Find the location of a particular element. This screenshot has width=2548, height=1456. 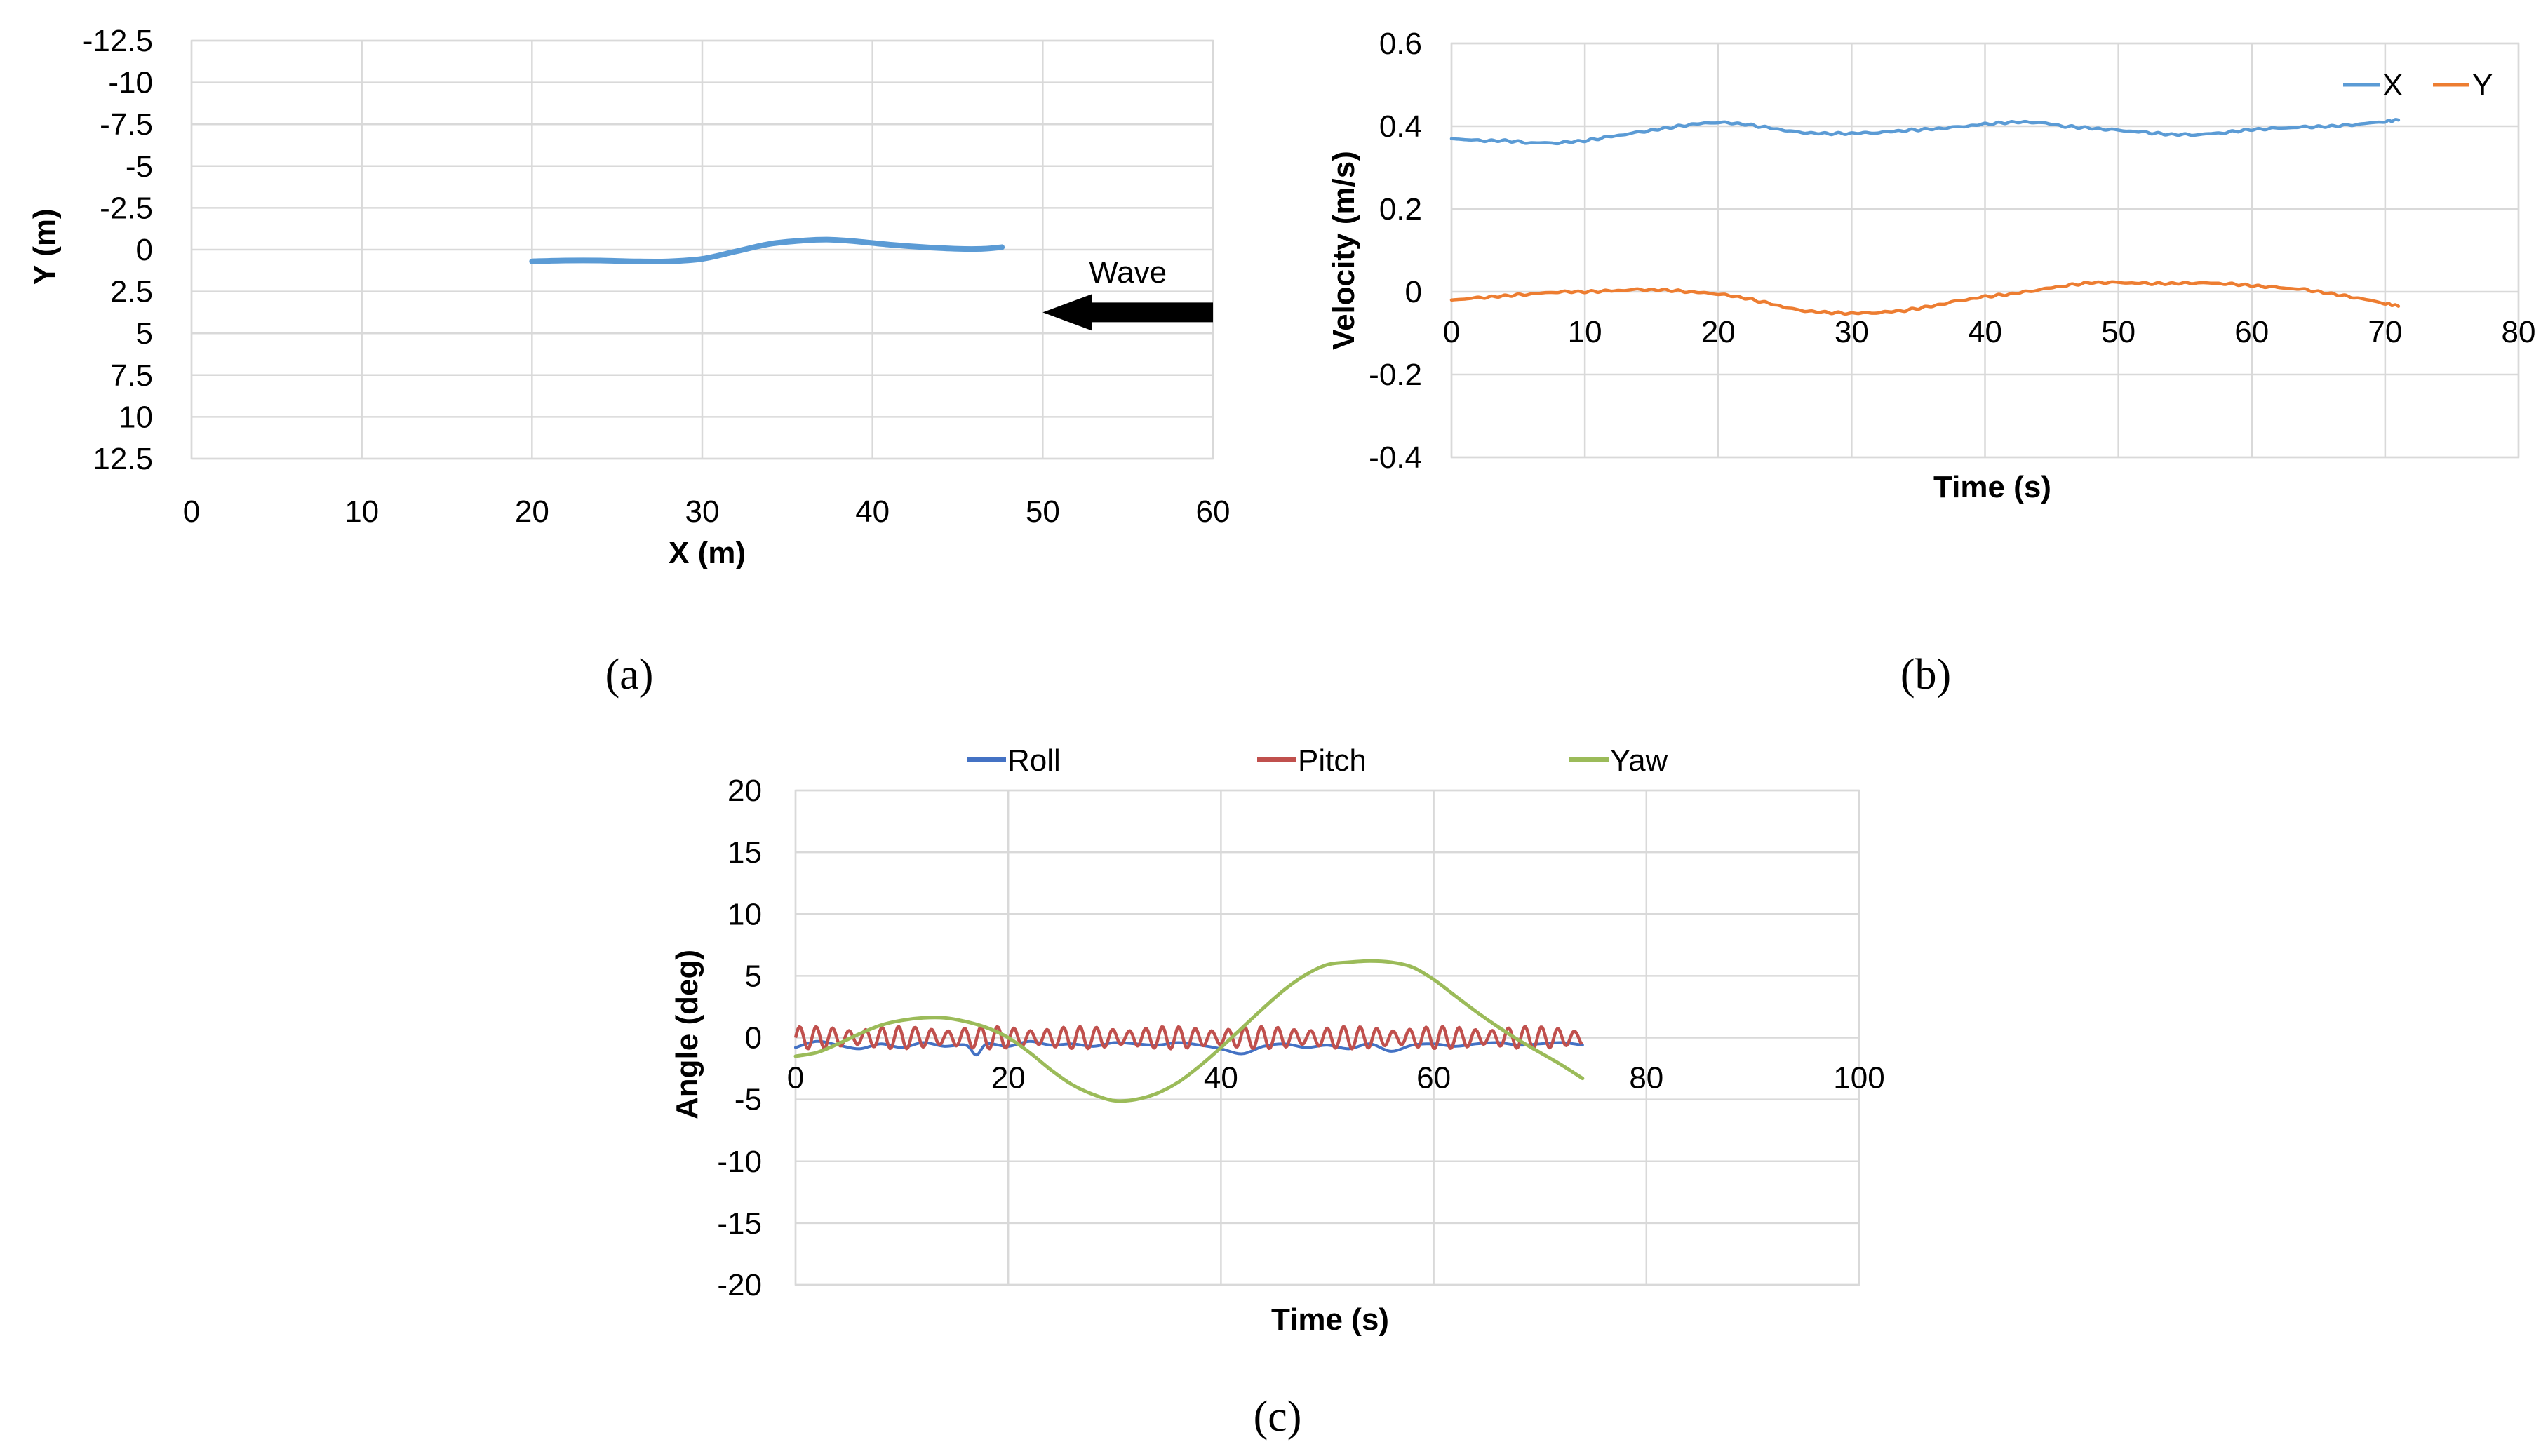

y-tick-label: -15 is located at coordinates (739, 1223).